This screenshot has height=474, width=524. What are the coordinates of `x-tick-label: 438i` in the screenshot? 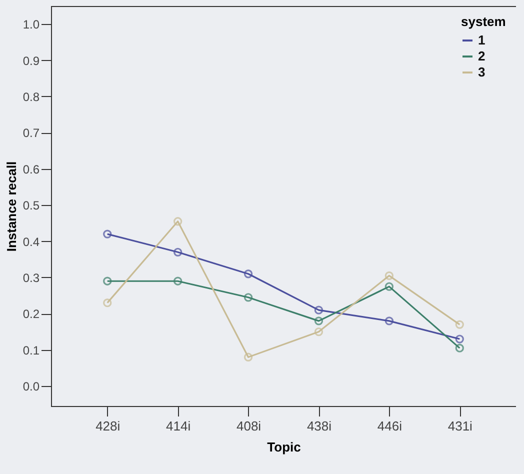 It's located at (319, 426).